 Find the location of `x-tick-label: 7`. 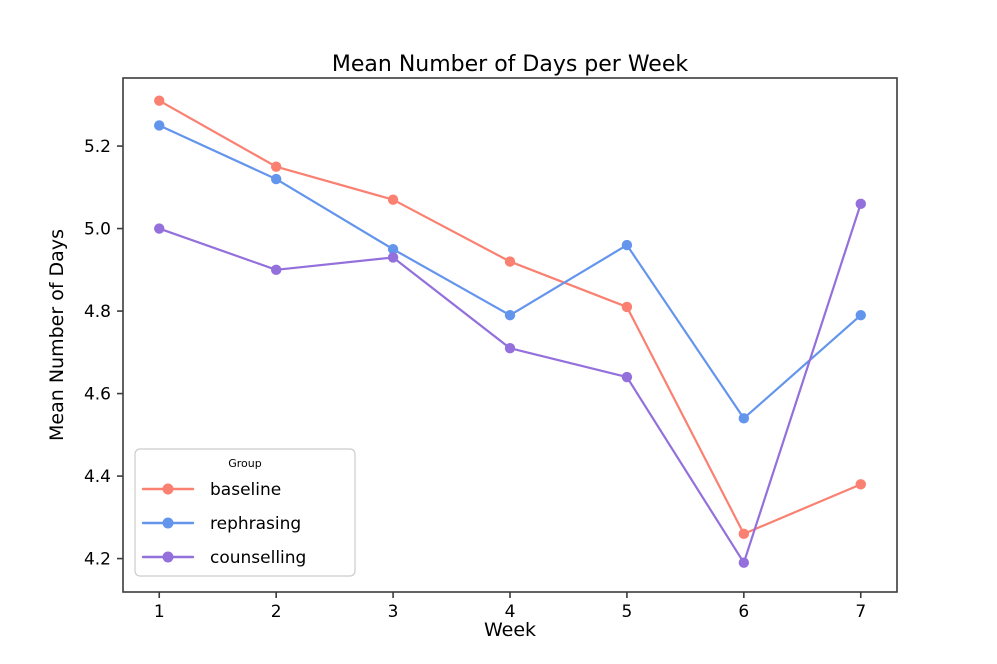

x-tick-label: 7 is located at coordinates (860, 612).